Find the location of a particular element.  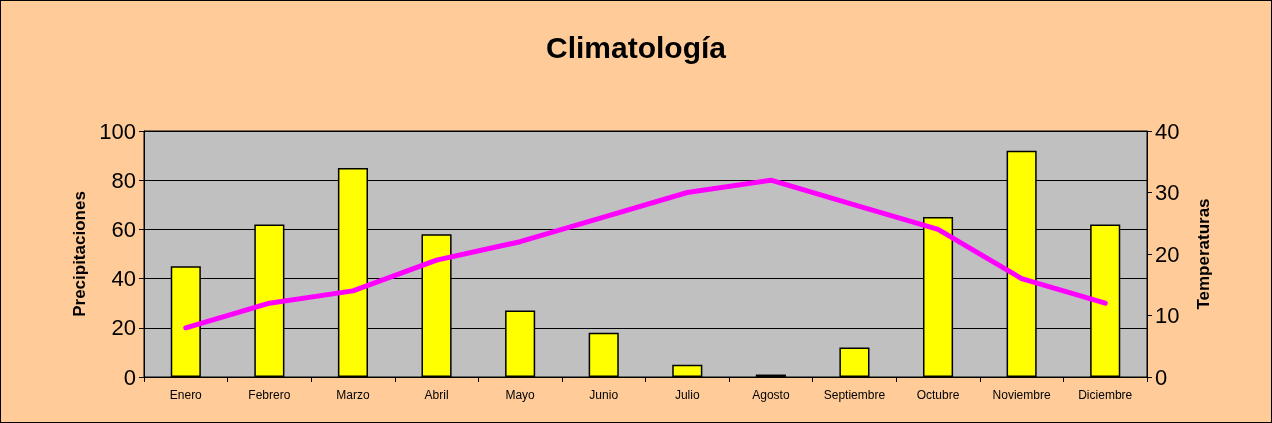

y2-tick-label: 0 is located at coordinates (1161, 377).